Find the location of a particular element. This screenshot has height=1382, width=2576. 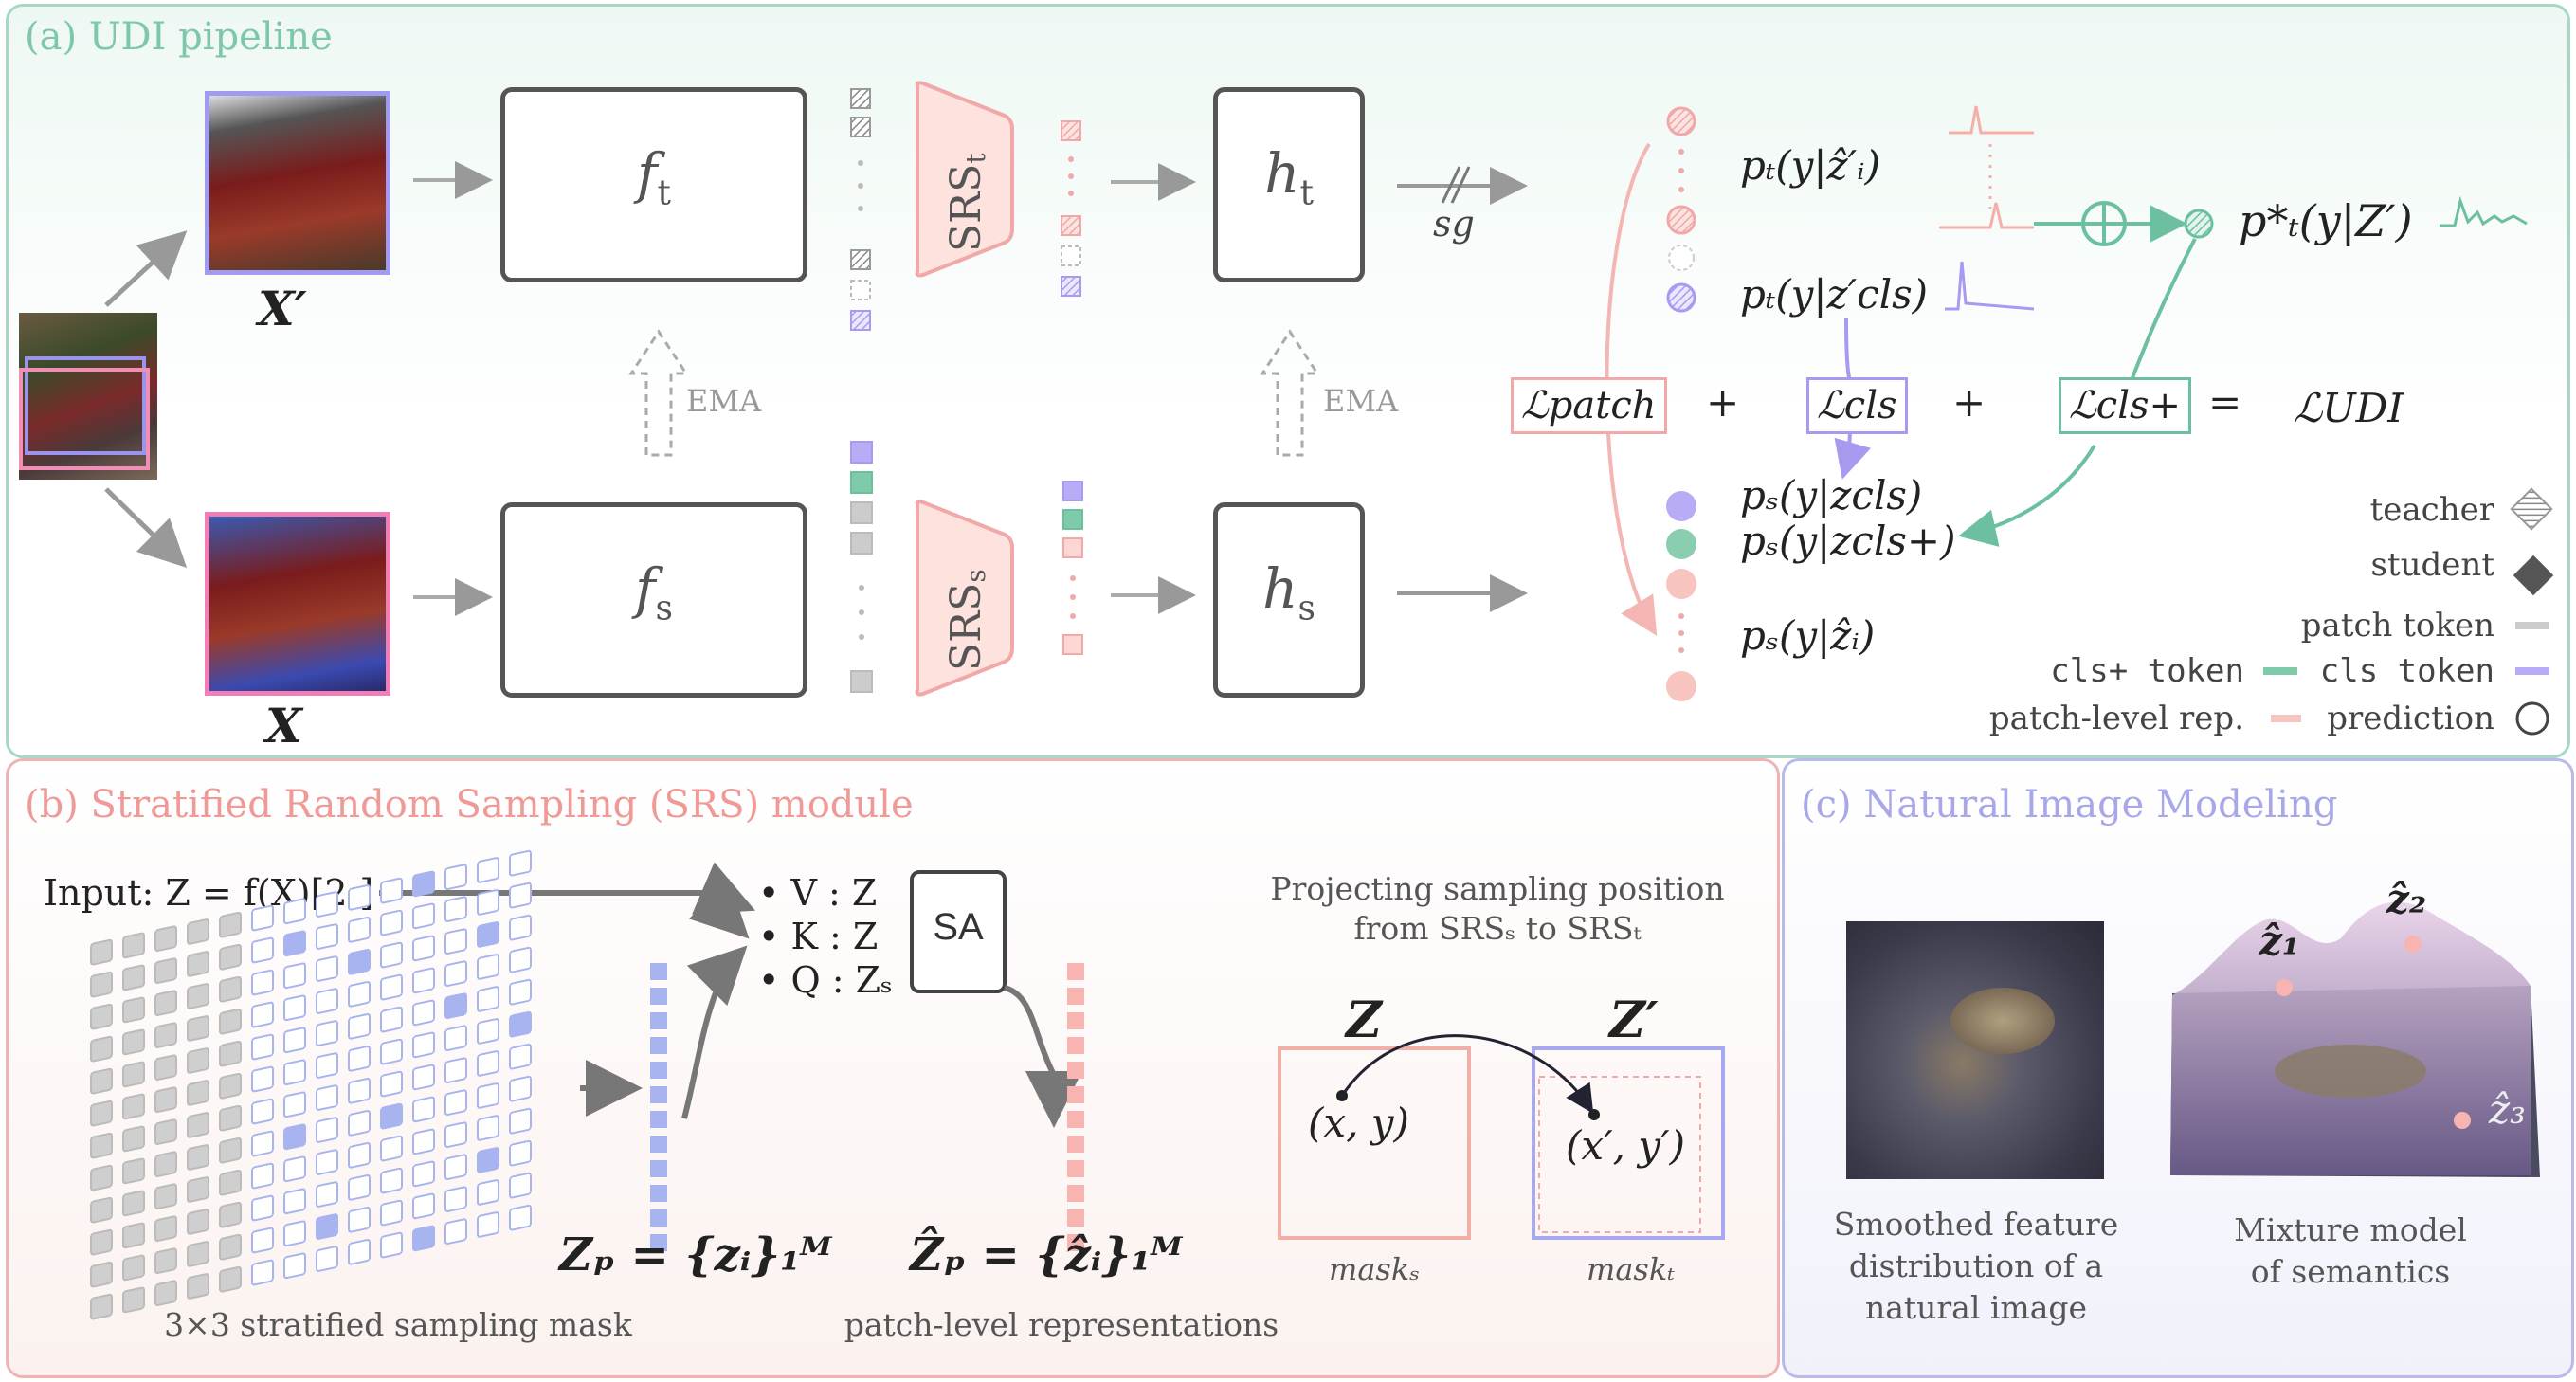

teacher-head-box: ht is located at coordinates (1289, 184).